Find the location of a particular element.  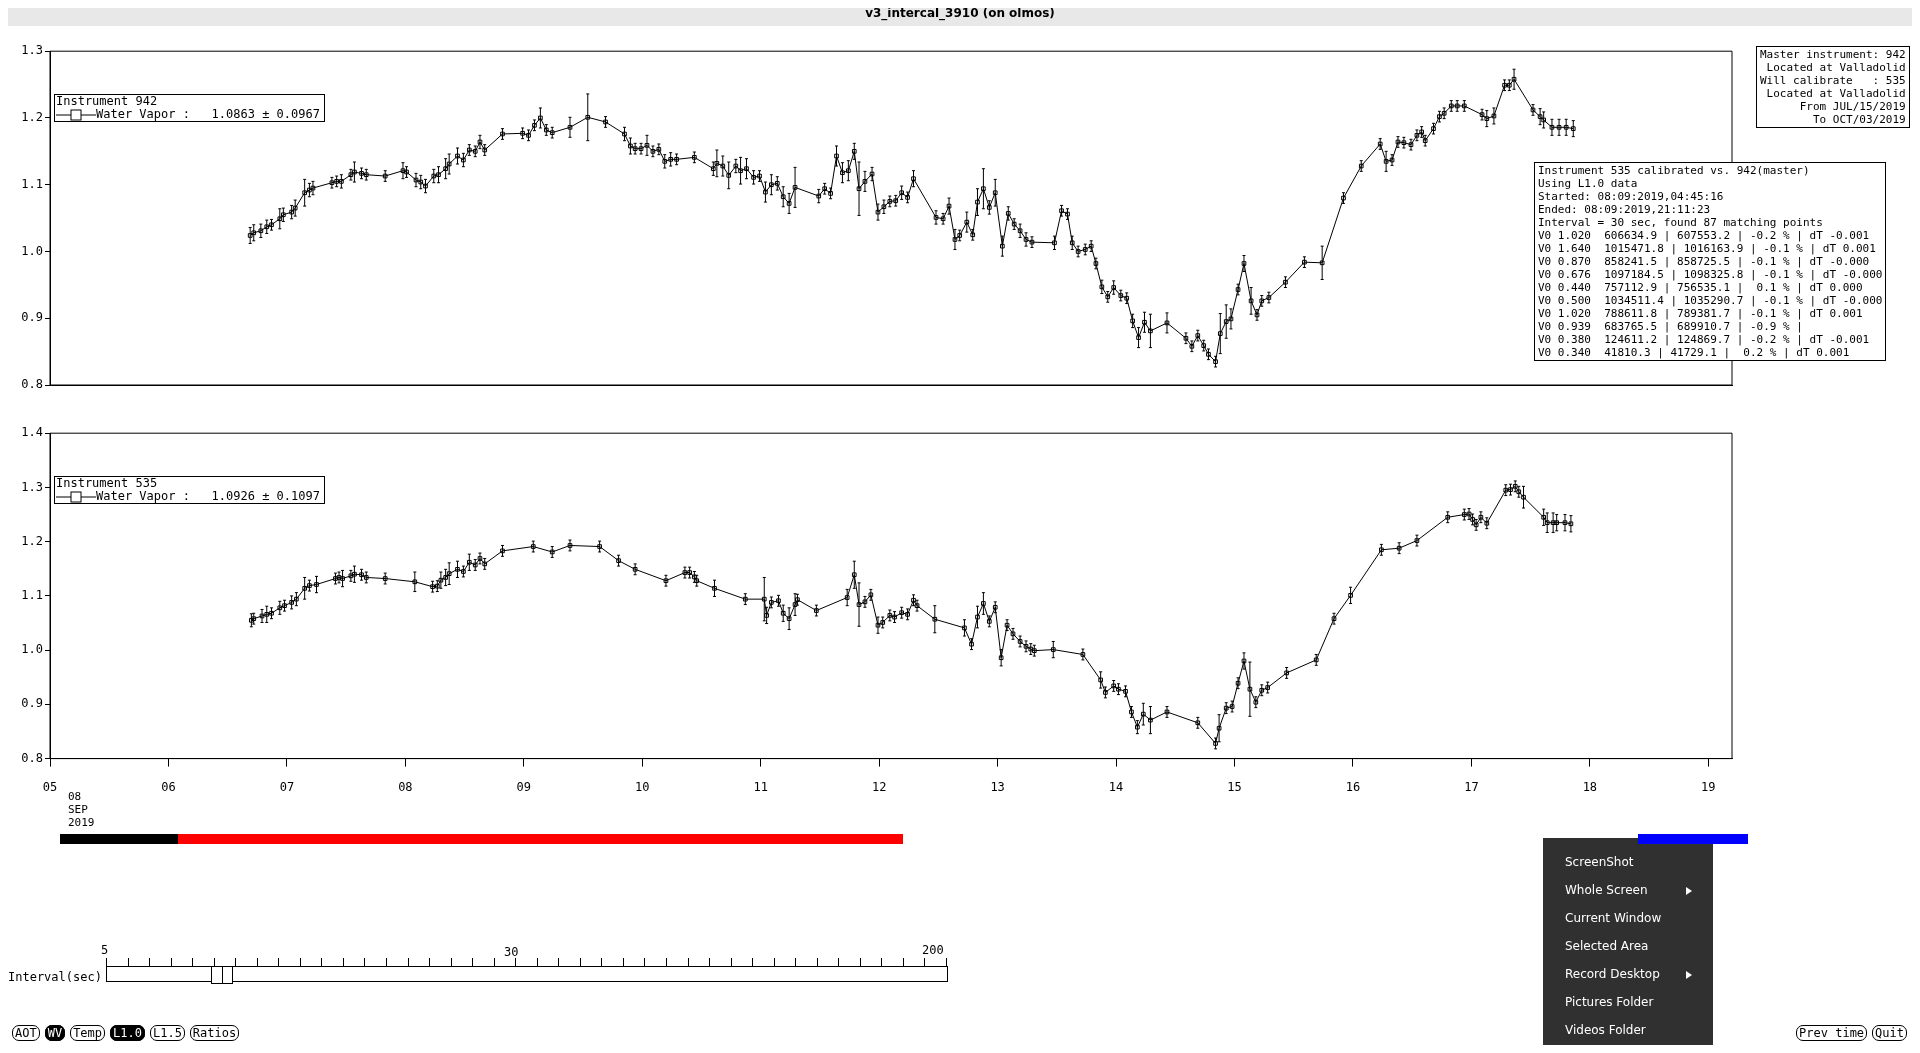

text: Temp is located at coordinates (88, 1033).